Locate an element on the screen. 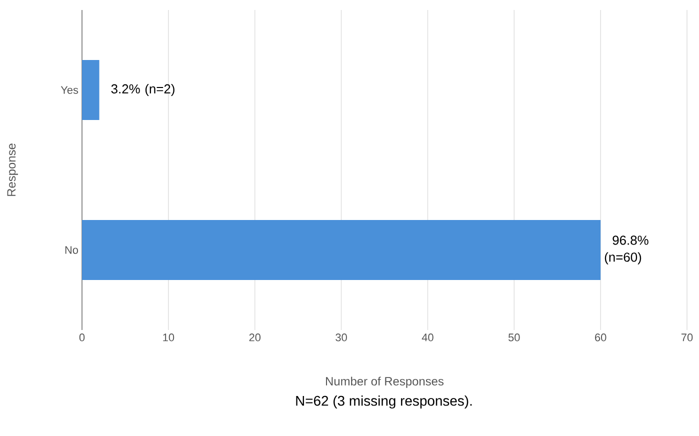 The height and width of the screenshot is (436, 699). data-label: 3.2% (n=2) is located at coordinates (142, 90).